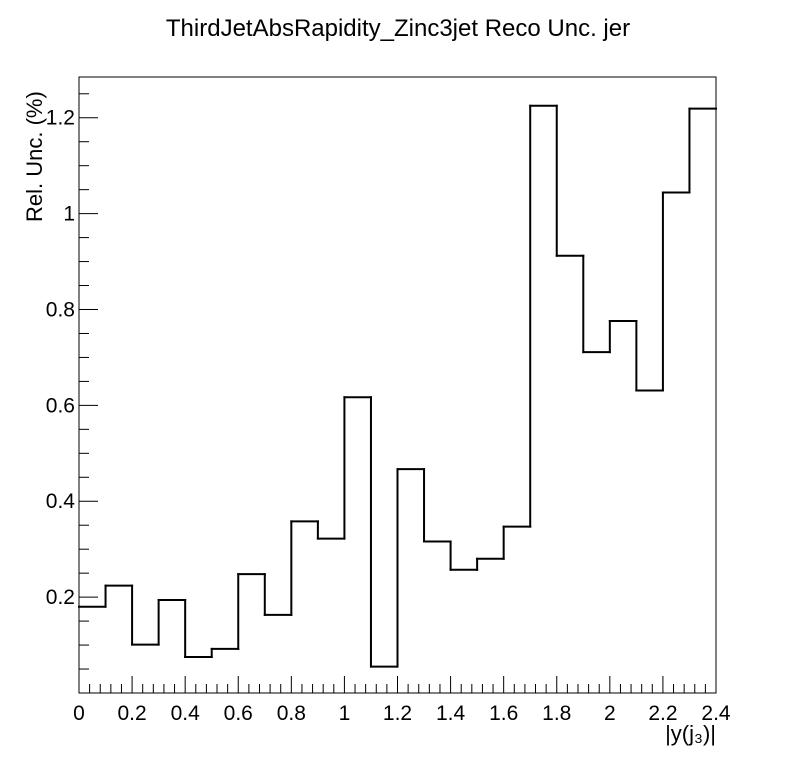 This screenshot has height=772, width=796. Describe the element at coordinates (131, 713) in the screenshot. I see `x-tick-label: 0.2` at that location.